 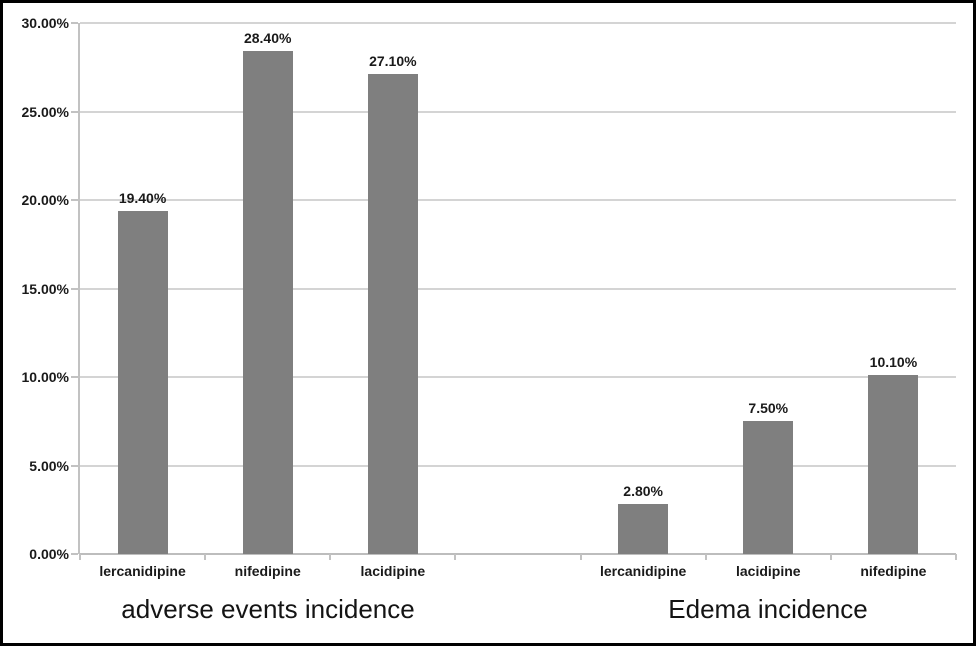 What do you see at coordinates (45, 288) in the screenshot?
I see `y-axis-tick-label: 15.00%` at bounding box center [45, 288].